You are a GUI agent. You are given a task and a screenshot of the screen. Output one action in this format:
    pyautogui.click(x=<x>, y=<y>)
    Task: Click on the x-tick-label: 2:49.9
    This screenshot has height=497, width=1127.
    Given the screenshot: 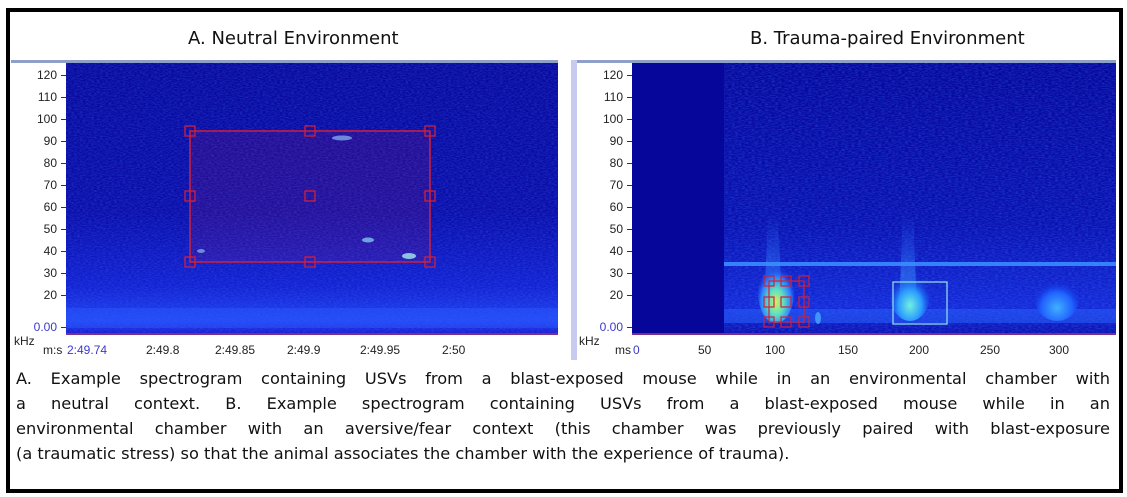 What is the action you would take?
    pyautogui.click(x=304, y=350)
    